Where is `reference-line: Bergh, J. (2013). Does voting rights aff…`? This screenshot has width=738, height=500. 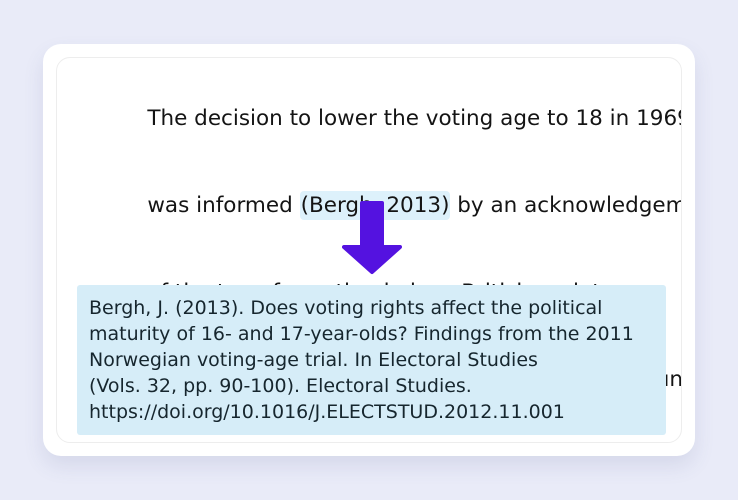 reference-line: Bergh, J. (2013). Does voting rights aff… is located at coordinates (346, 308).